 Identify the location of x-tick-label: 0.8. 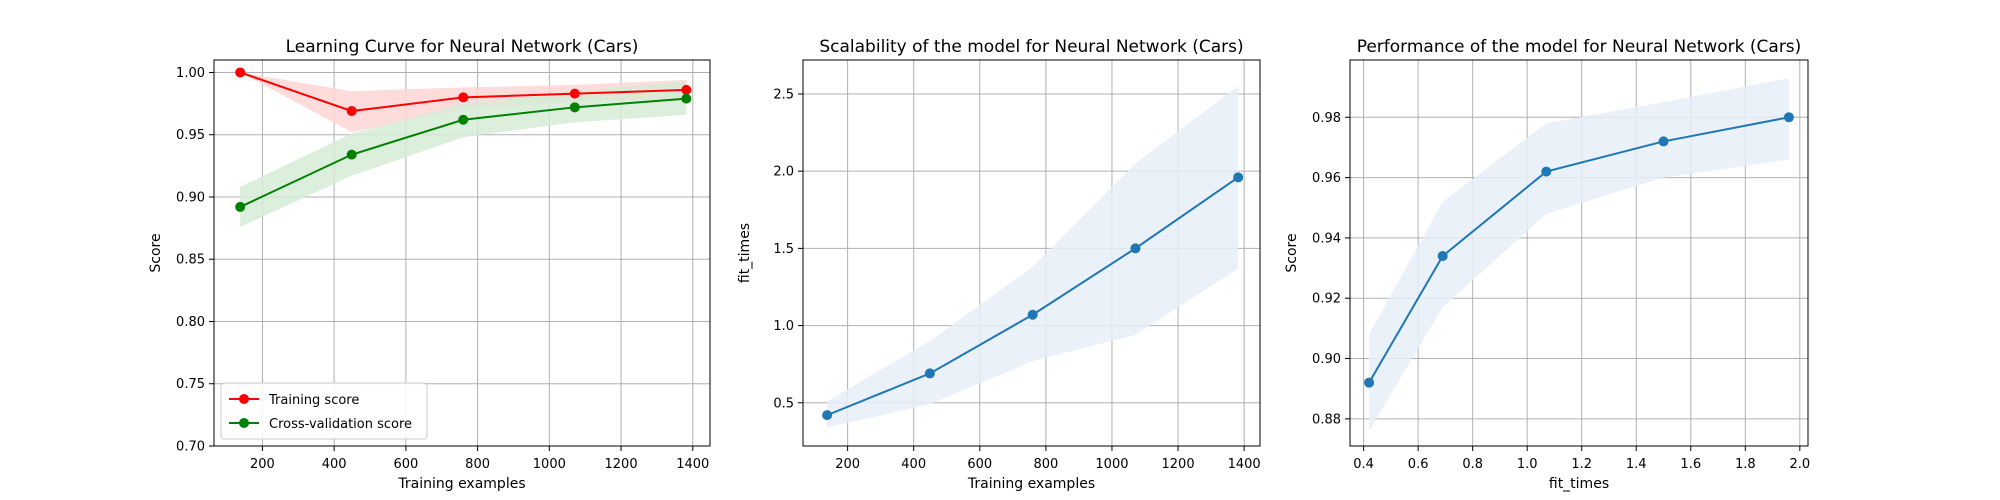
(1472, 464).